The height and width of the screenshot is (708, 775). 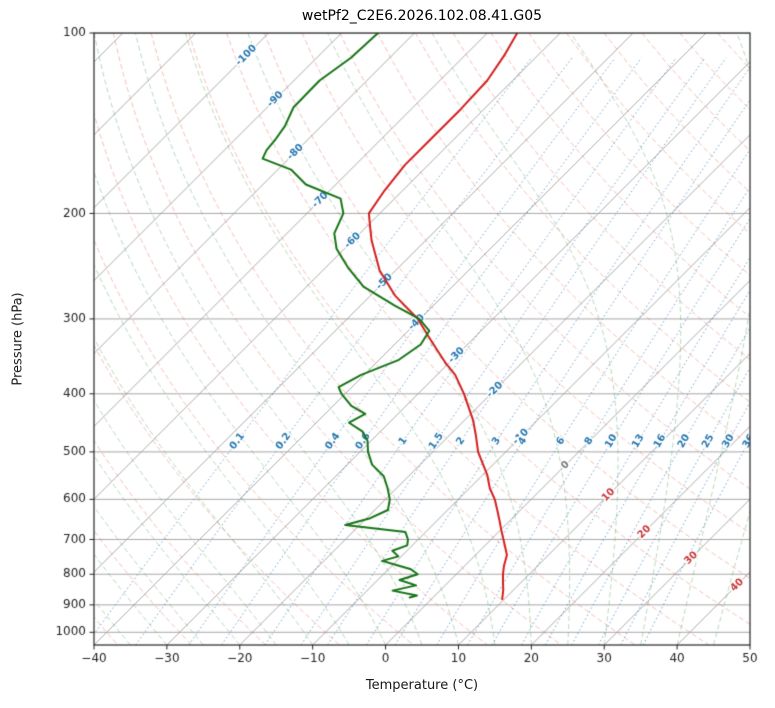 I want to click on chart-title: wetPf2_C2E6.2026.102.08.41.G05, so click(x=422, y=16).